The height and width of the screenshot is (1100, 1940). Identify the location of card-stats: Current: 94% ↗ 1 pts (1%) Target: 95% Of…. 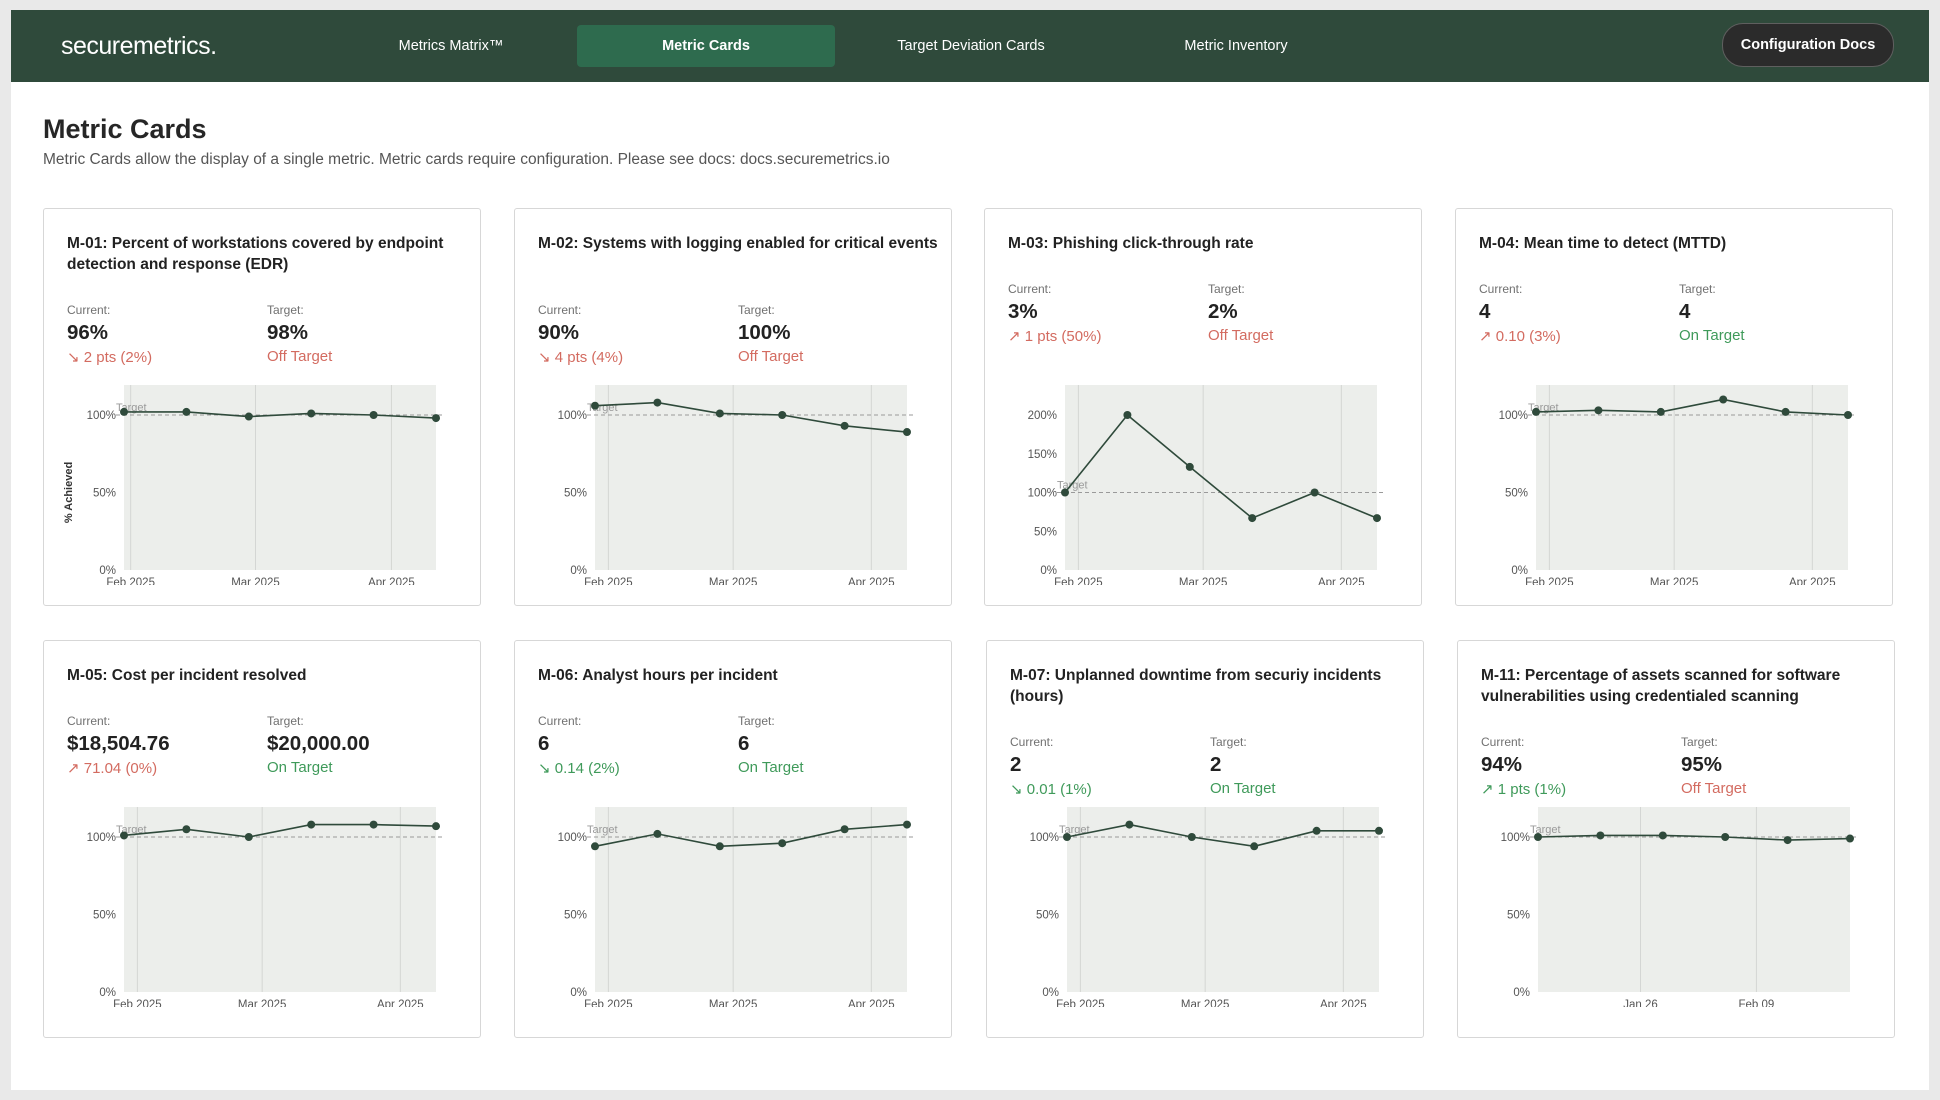
(1676, 770).